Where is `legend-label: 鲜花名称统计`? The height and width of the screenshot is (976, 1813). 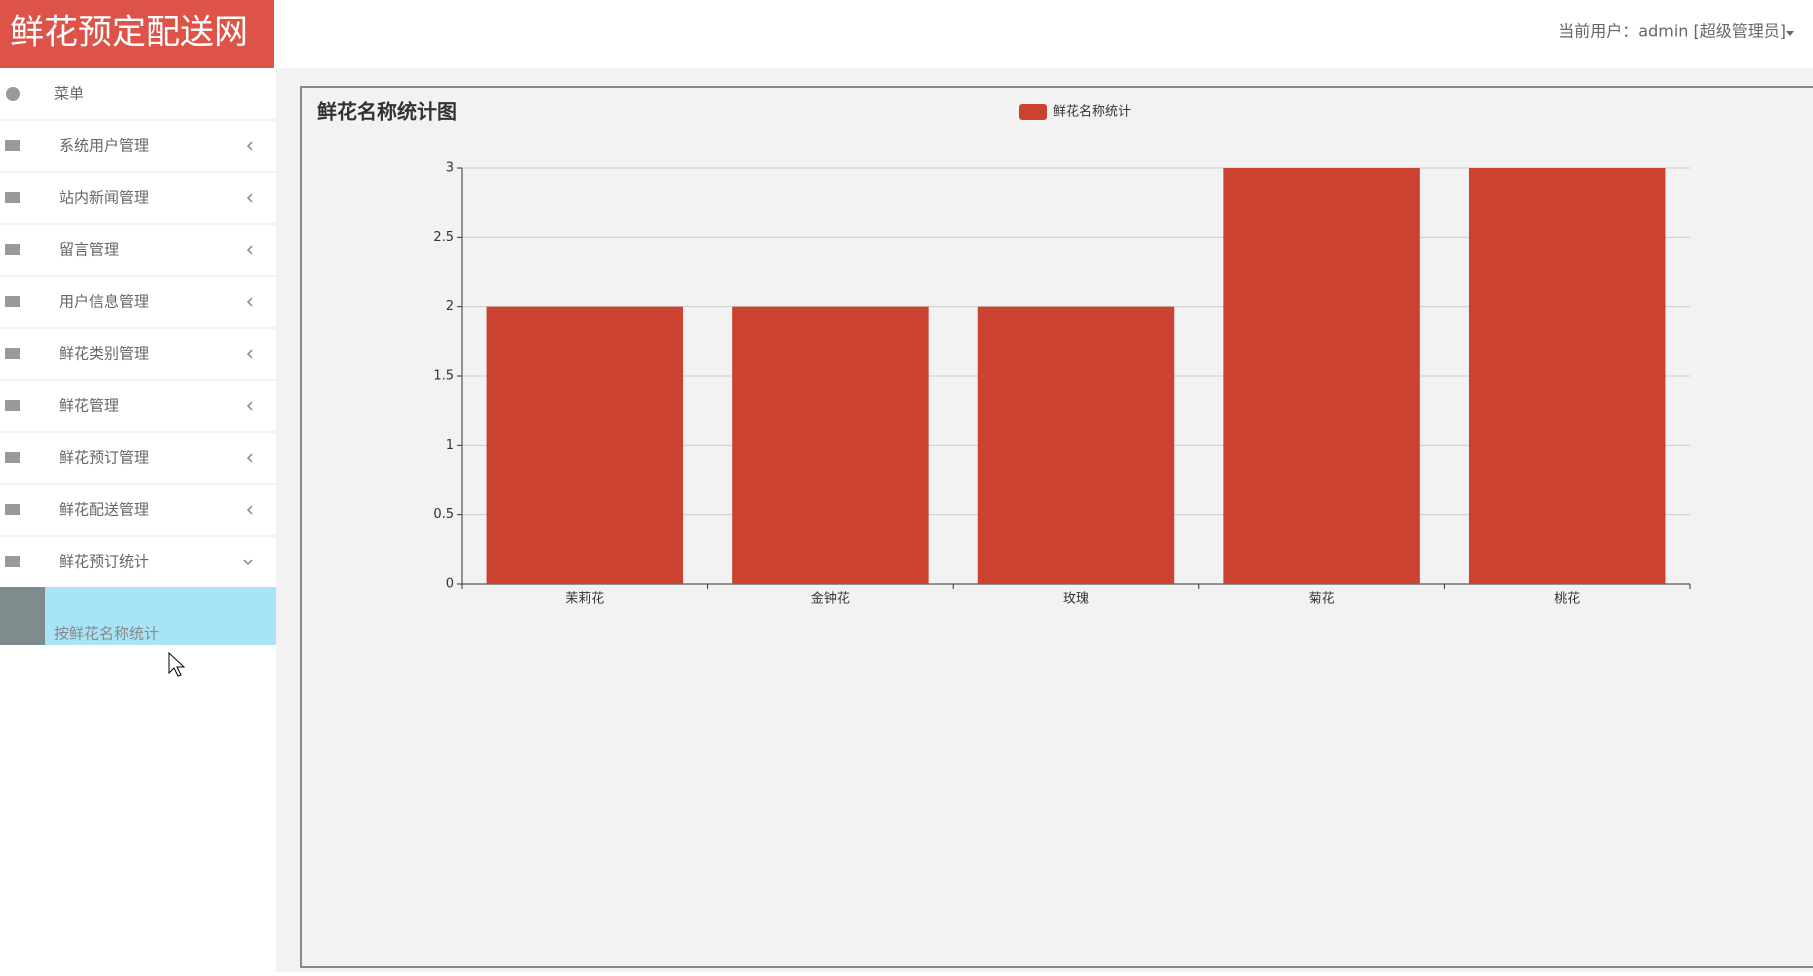 legend-label: 鲜花名称统计 is located at coordinates (1092, 112).